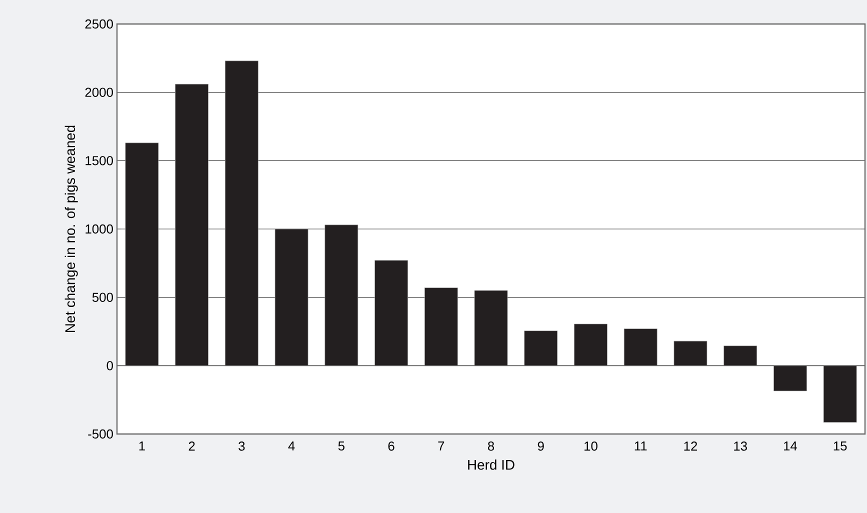  I want to click on y-tick-label: 500, so click(102, 297).